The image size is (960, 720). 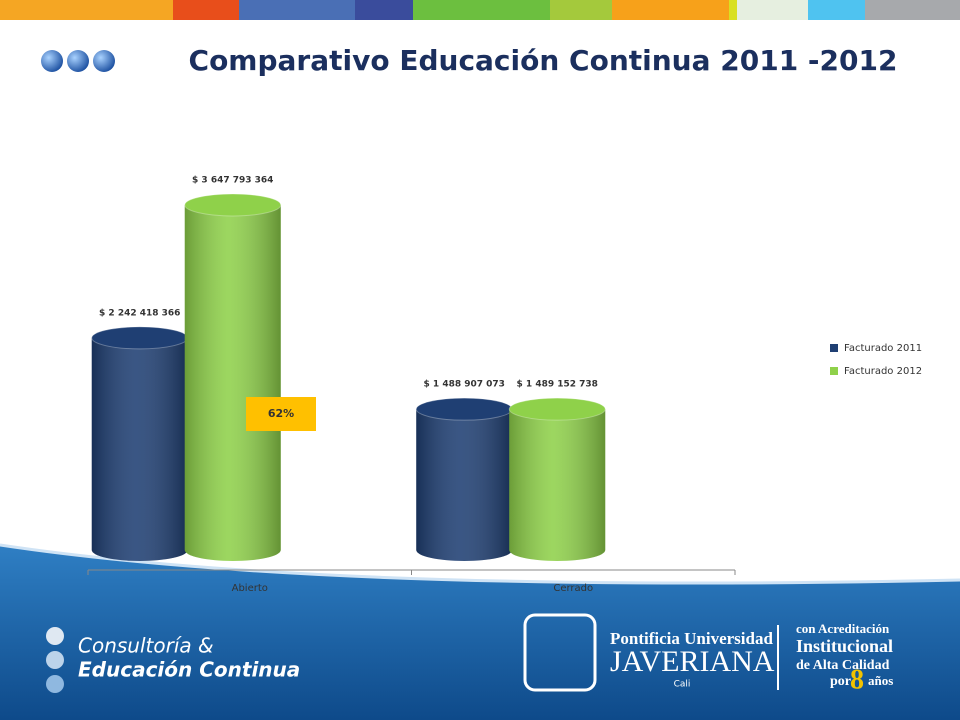 What do you see at coordinates (464, 385) in the screenshot?
I see `value-label: $ 1 488 907 073` at bounding box center [464, 385].